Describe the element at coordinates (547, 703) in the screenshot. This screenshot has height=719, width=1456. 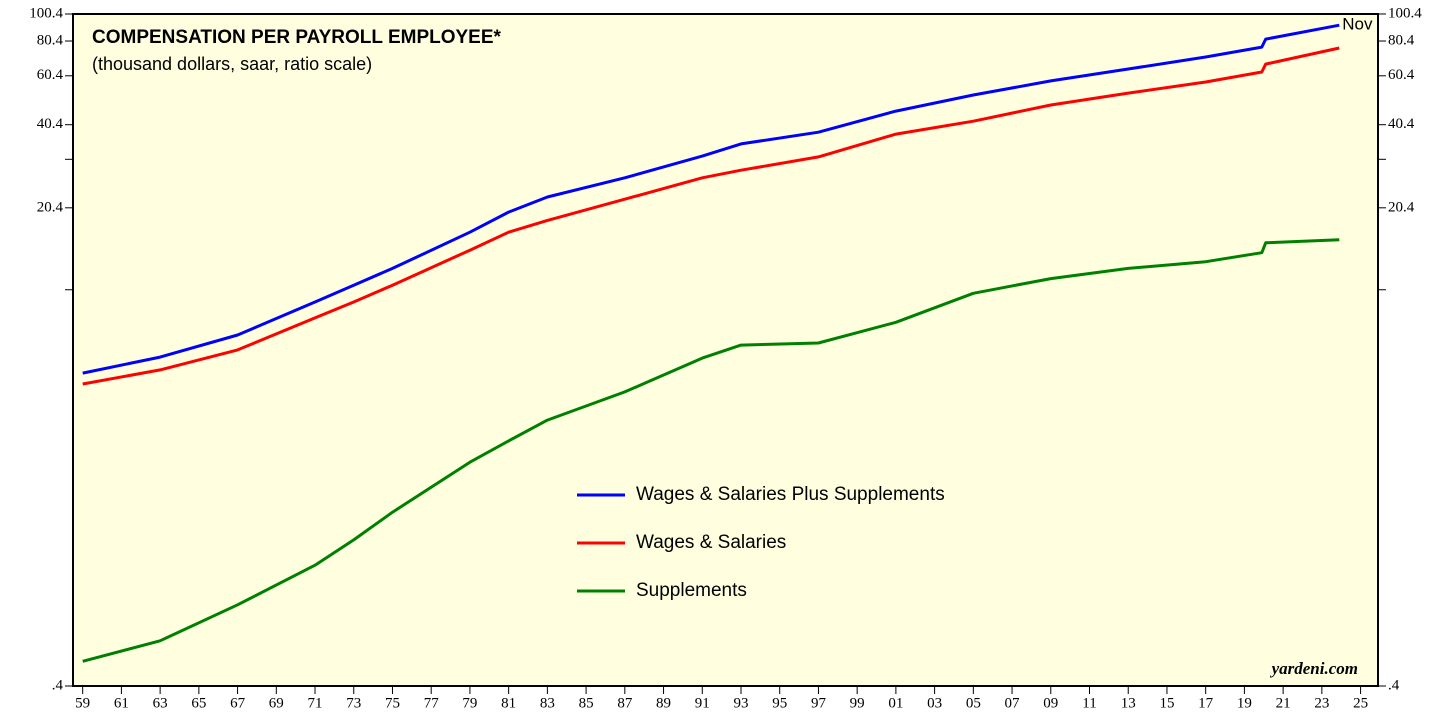
I see `x-tick-label: 83` at that location.